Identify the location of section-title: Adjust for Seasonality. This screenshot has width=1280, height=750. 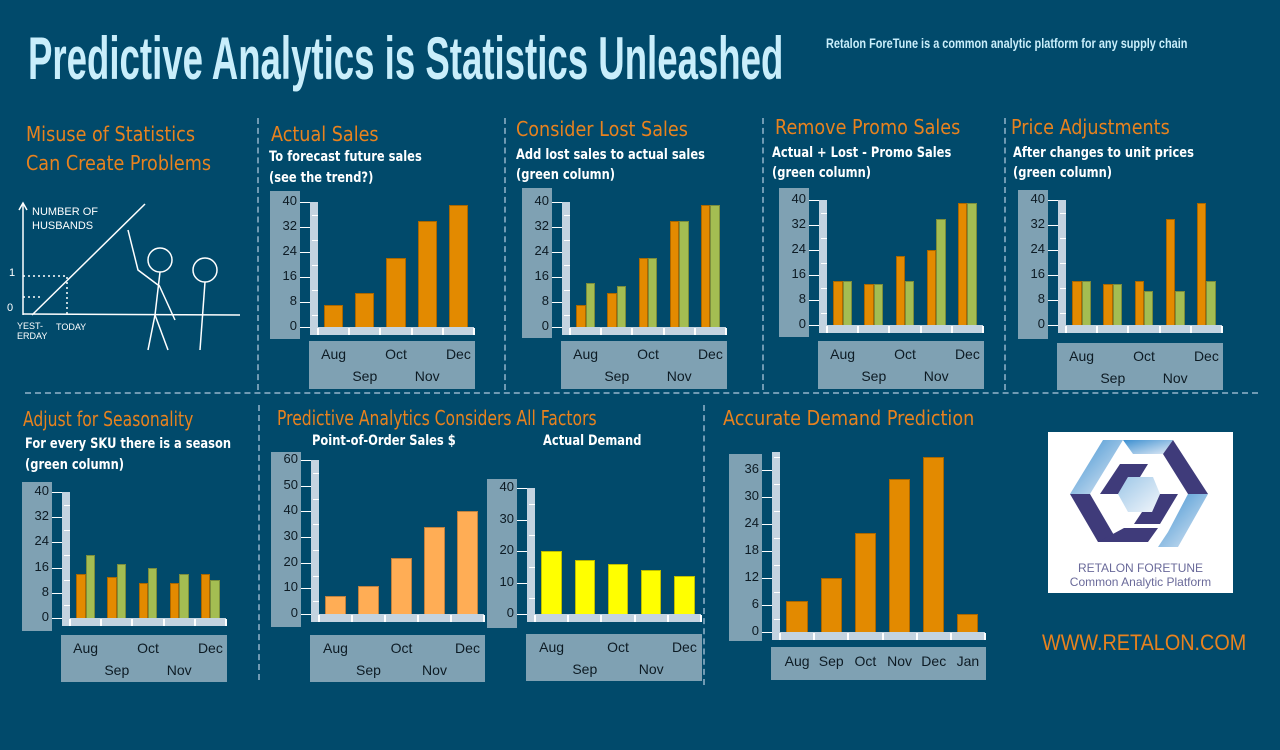
(108, 419).